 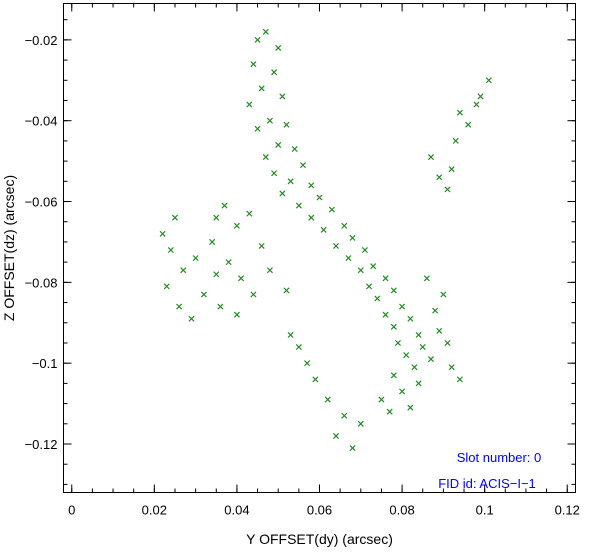 What do you see at coordinates (41, 40) in the screenshot?
I see `y-tick-label: −0.02` at bounding box center [41, 40].